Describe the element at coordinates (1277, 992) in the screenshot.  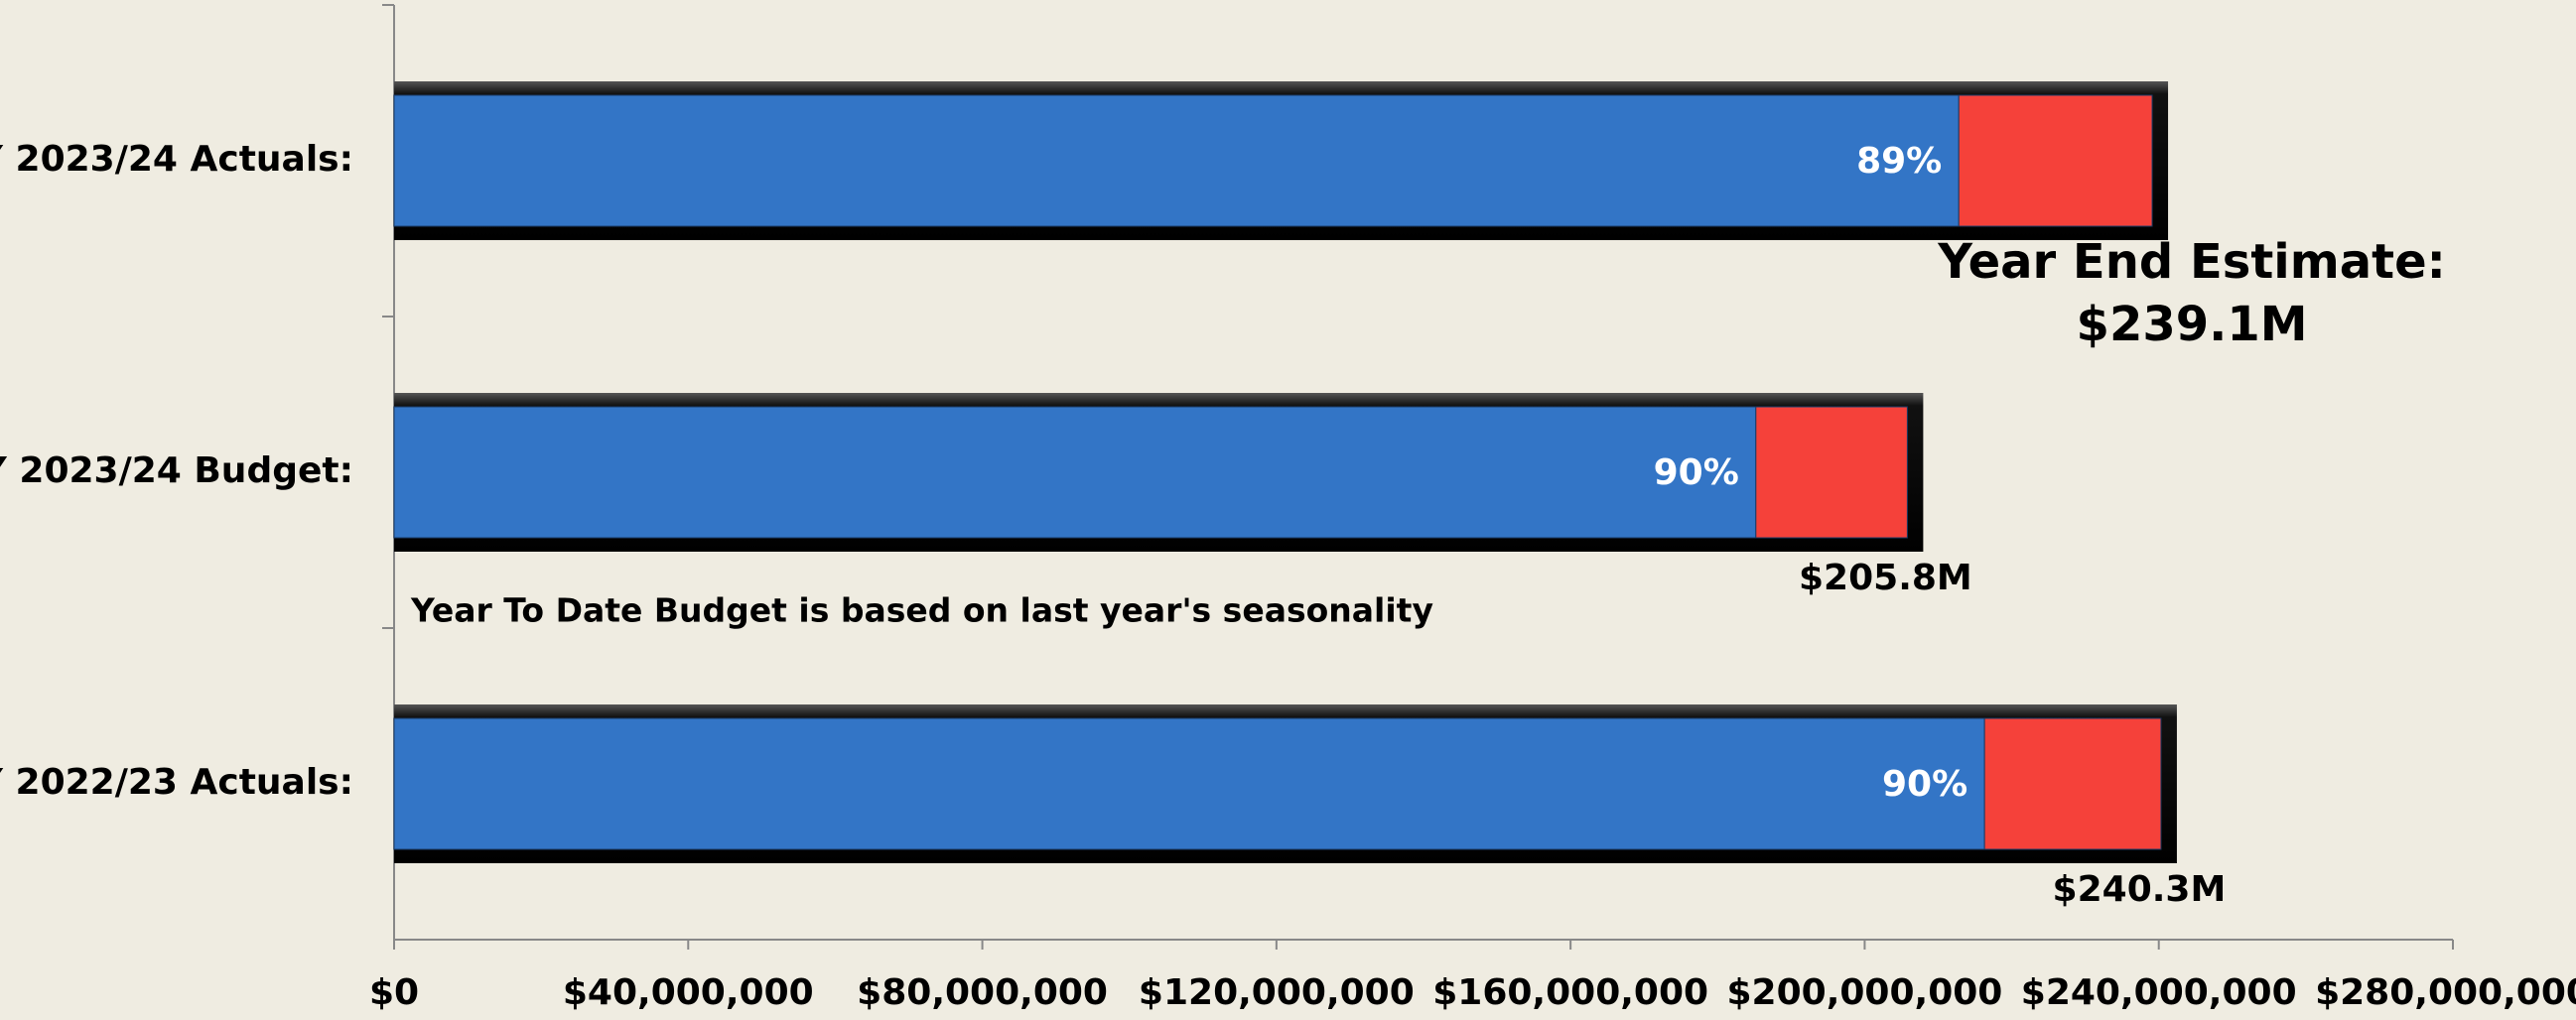
I see `x-tick-label: $120,000,000` at that location.